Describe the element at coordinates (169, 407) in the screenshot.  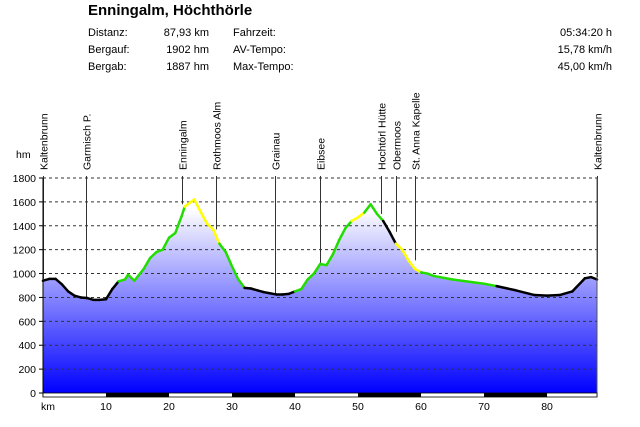
I see `x-tick-label: 20` at that location.